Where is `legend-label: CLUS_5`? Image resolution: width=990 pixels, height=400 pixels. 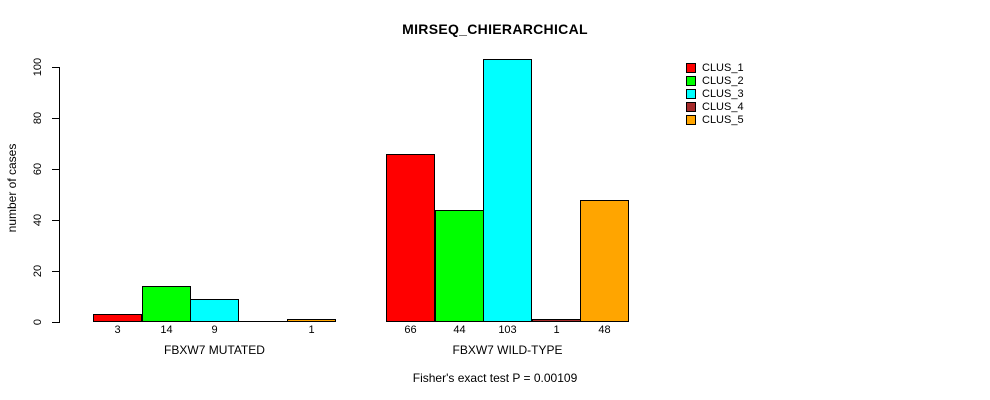
legend-label: CLUS_5 is located at coordinates (723, 120).